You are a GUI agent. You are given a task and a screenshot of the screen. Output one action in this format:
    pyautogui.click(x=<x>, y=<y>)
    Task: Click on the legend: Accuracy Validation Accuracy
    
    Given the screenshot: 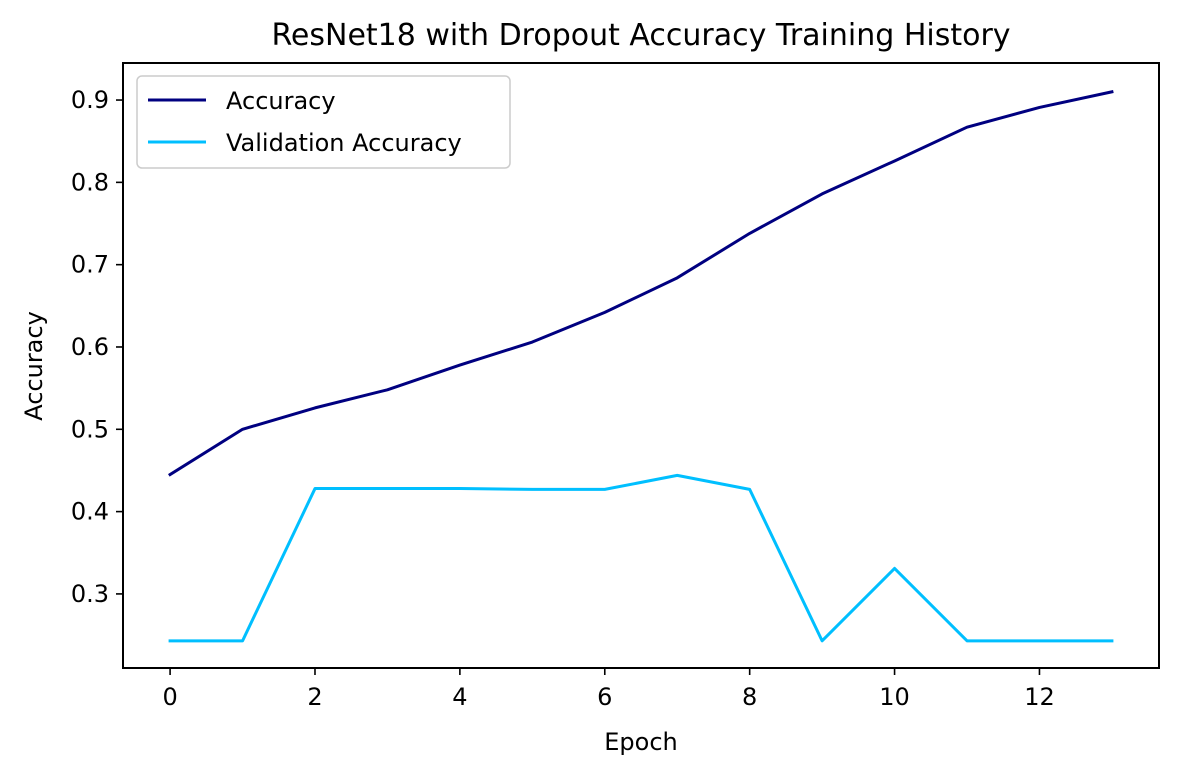 What is the action you would take?
    pyautogui.click(x=323, y=122)
    